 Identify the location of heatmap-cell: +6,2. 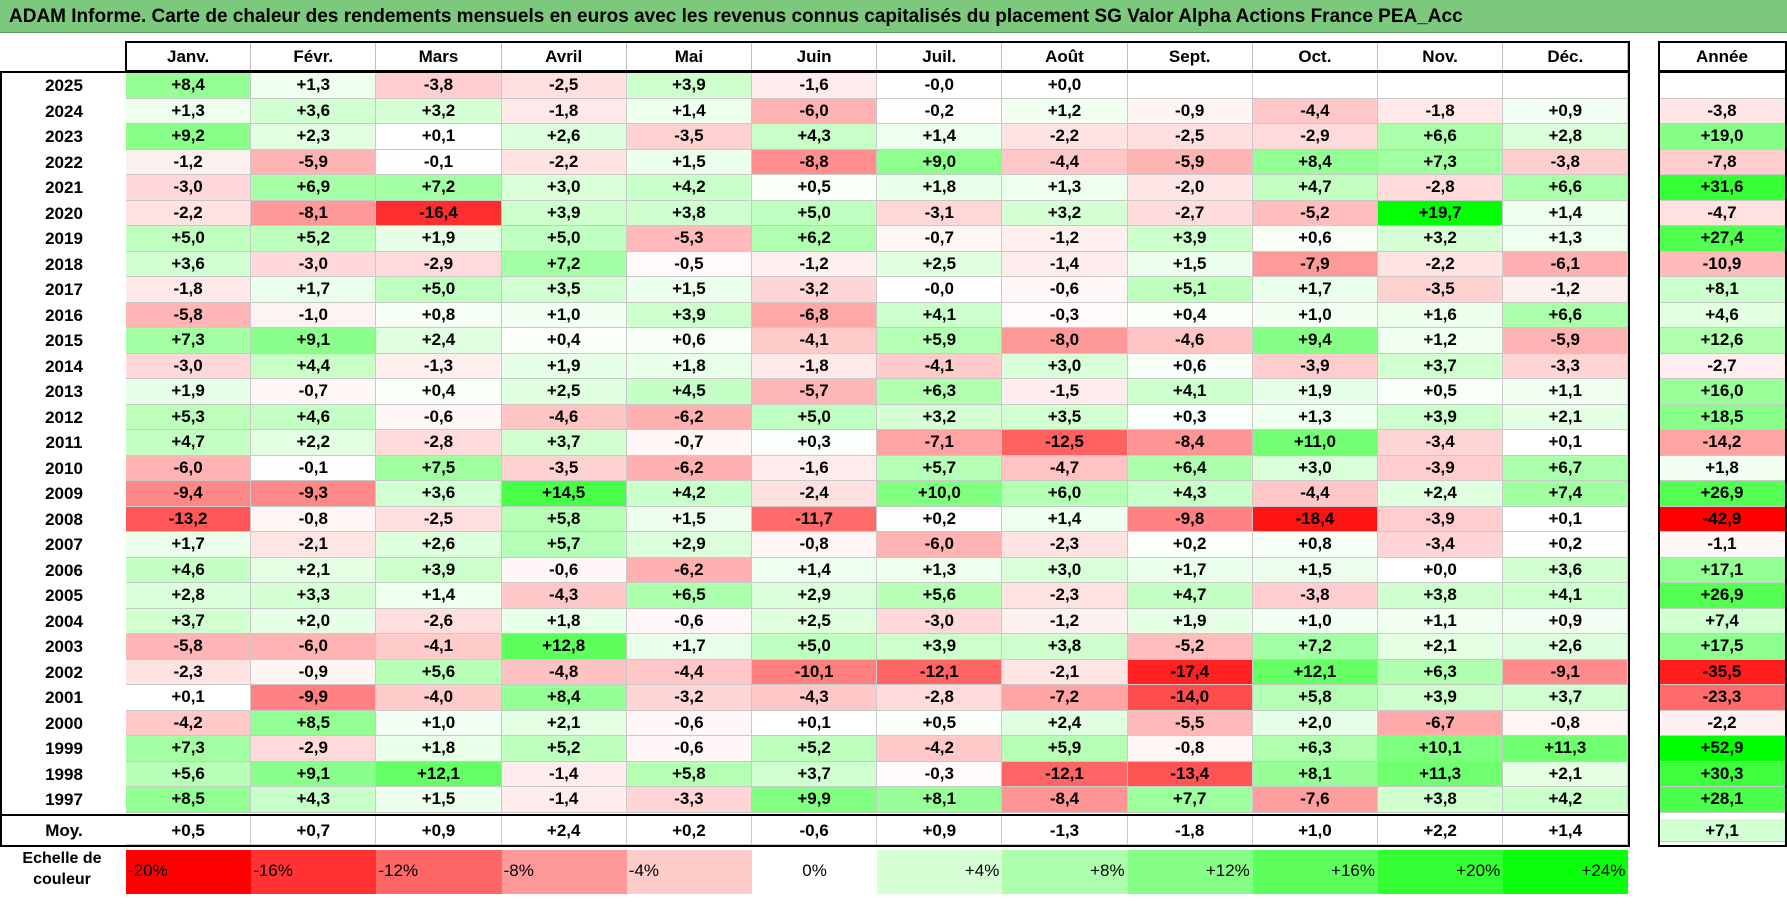
(815, 239).